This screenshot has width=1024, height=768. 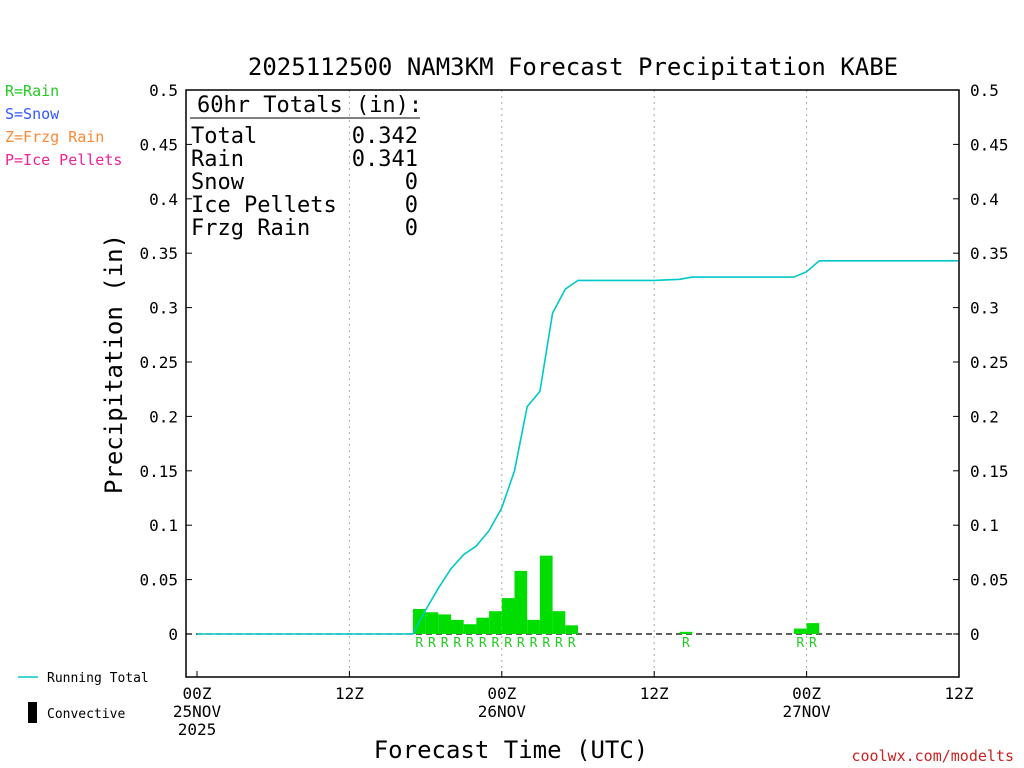 I want to click on x-axis-label: Forecast Time (UTC), so click(x=511, y=750).